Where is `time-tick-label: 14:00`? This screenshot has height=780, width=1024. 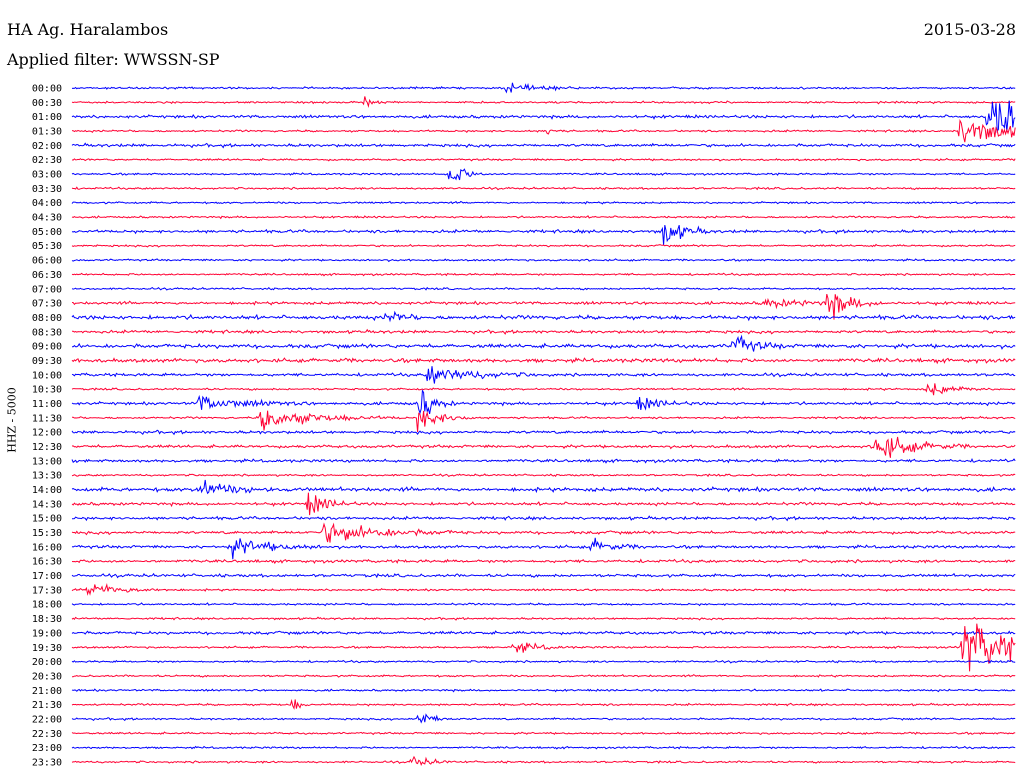 time-tick-label: 14:00 is located at coordinates (47, 490).